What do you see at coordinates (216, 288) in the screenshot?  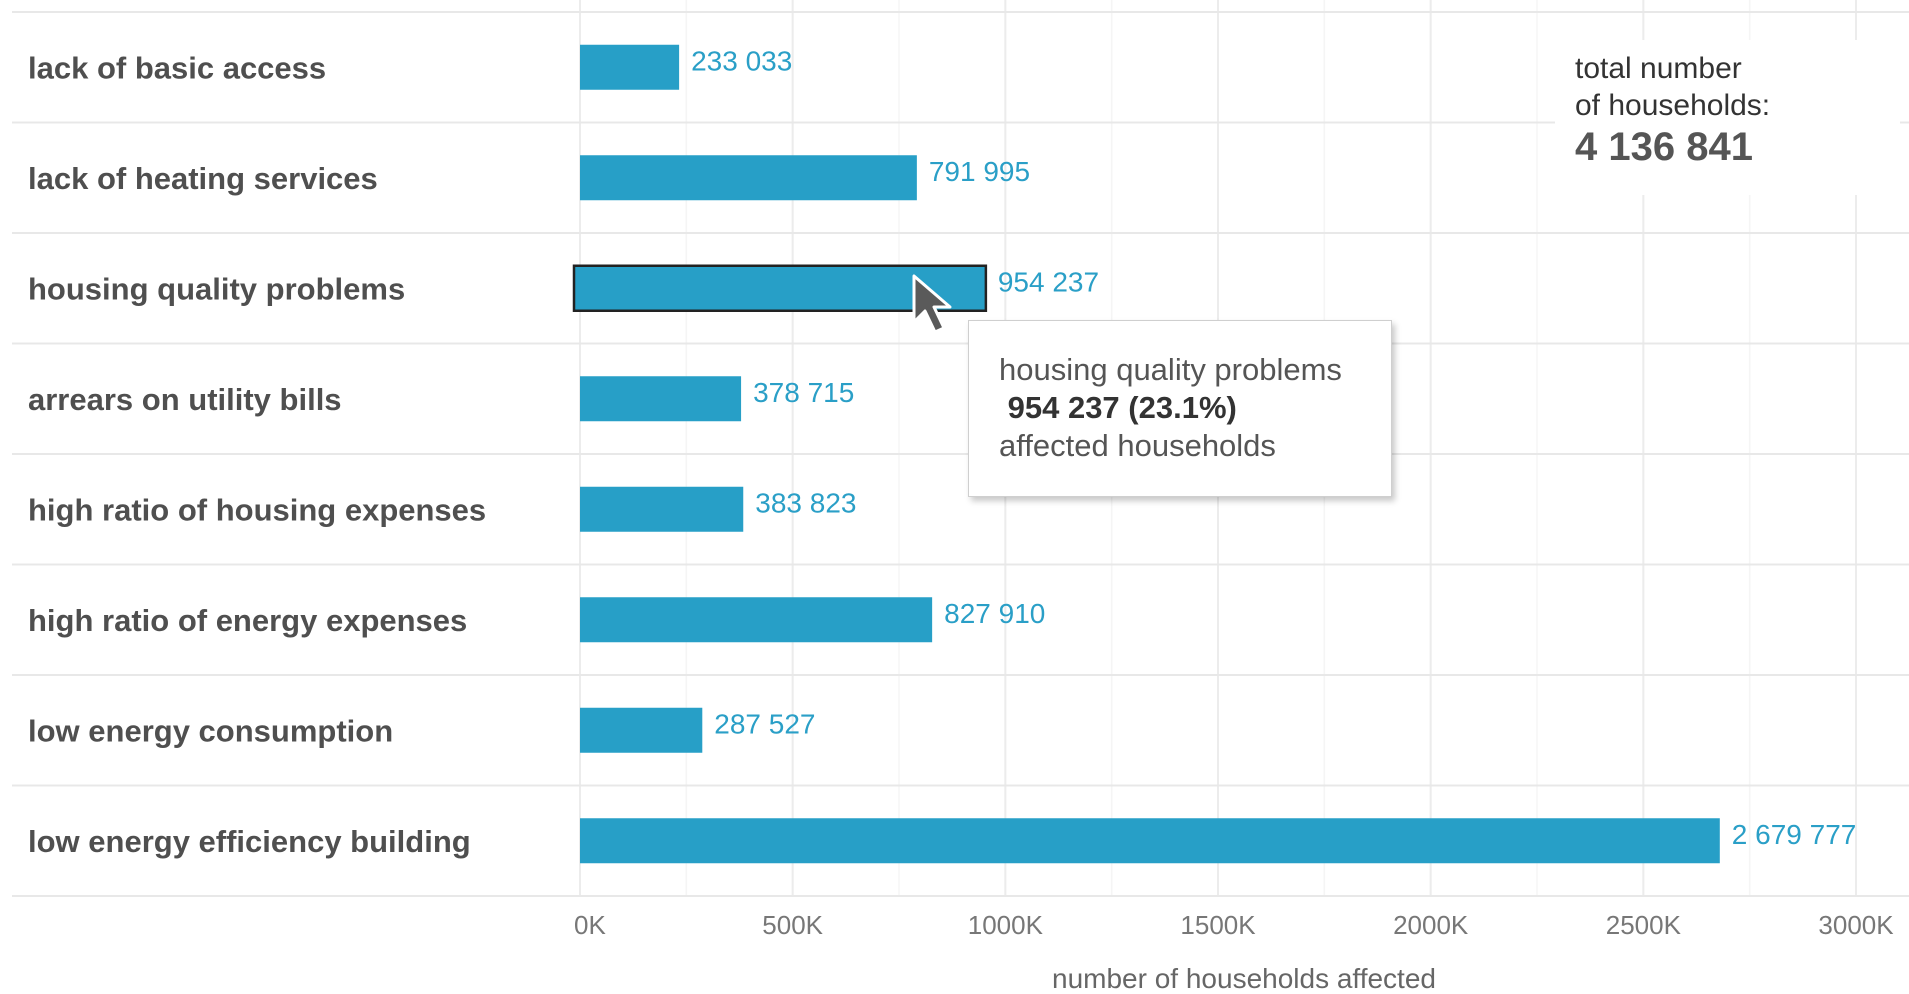 I see `category-label: housing quality problems` at bounding box center [216, 288].